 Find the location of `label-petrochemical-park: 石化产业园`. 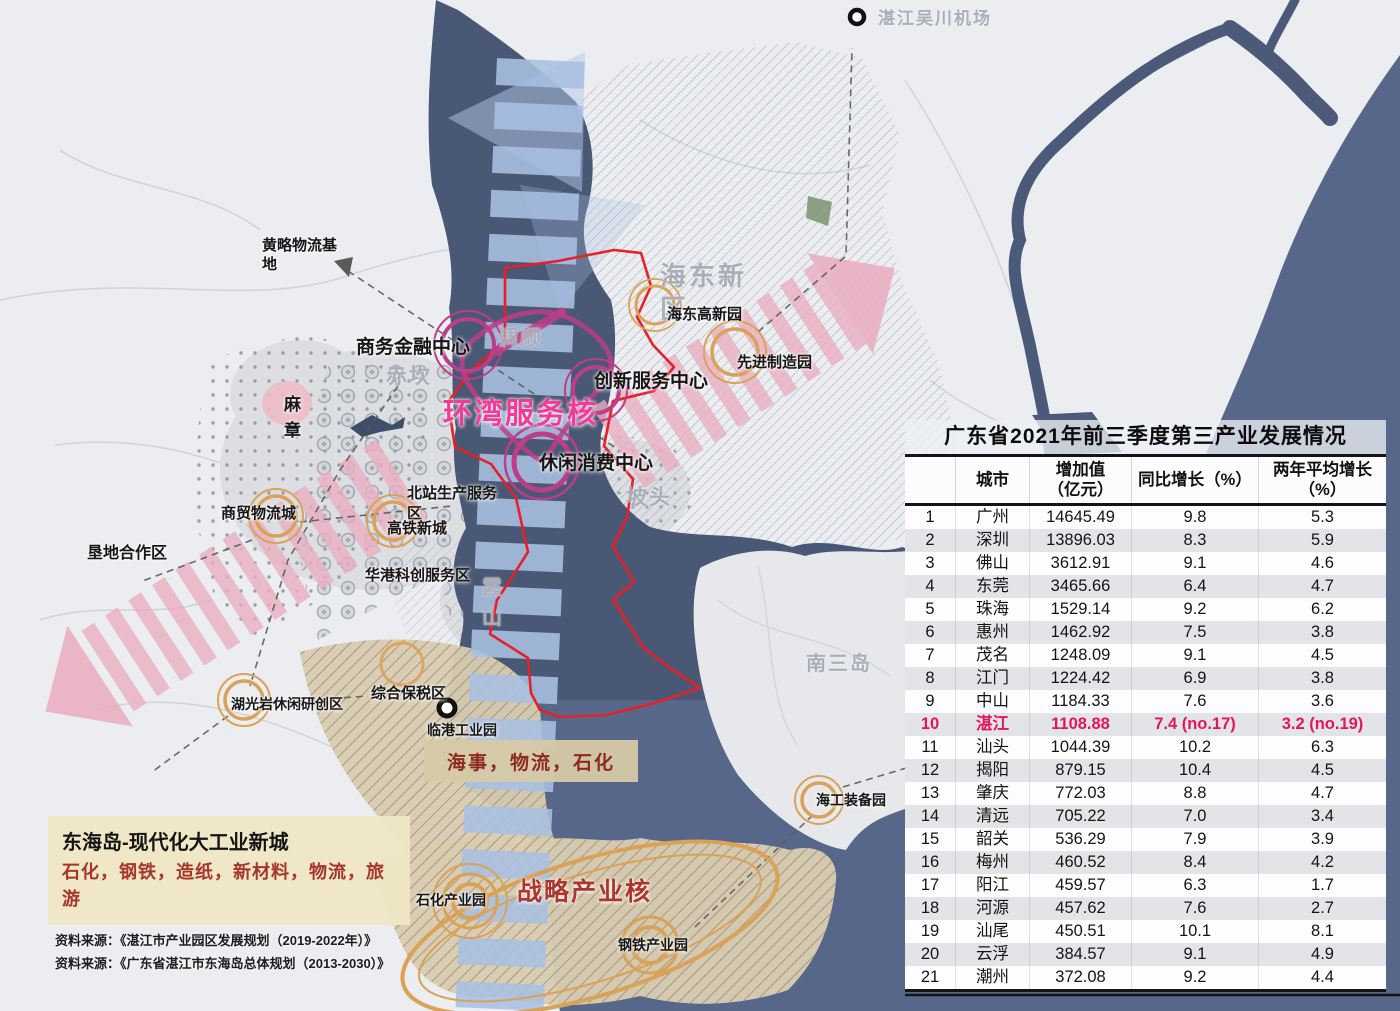

label-petrochemical-park: 石化产业园 is located at coordinates (451, 900).